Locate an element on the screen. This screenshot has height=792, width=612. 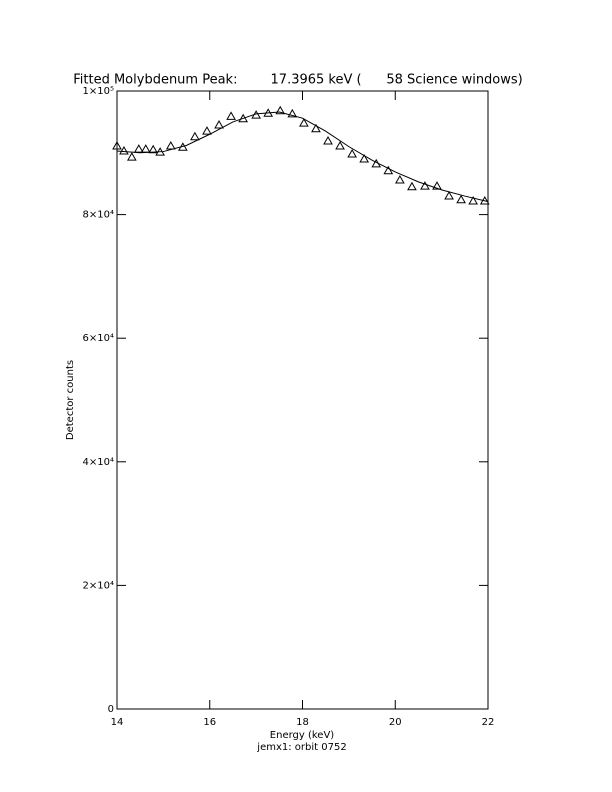
subtitle: jemx1: orbit 0752 is located at coordinates (301, 747).